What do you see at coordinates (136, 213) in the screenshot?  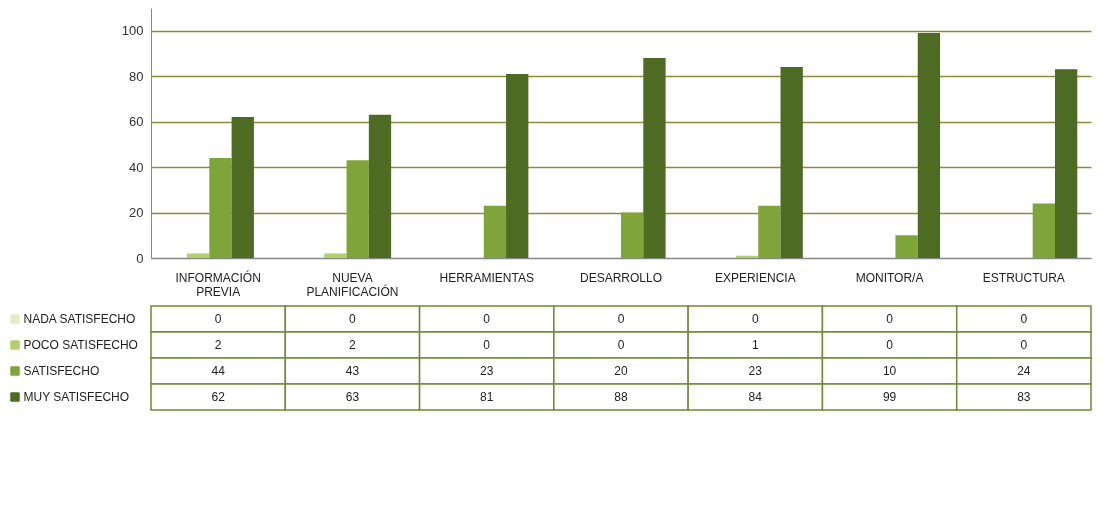 I see `y-tick-label: 20` at bounding box center [136, 213].